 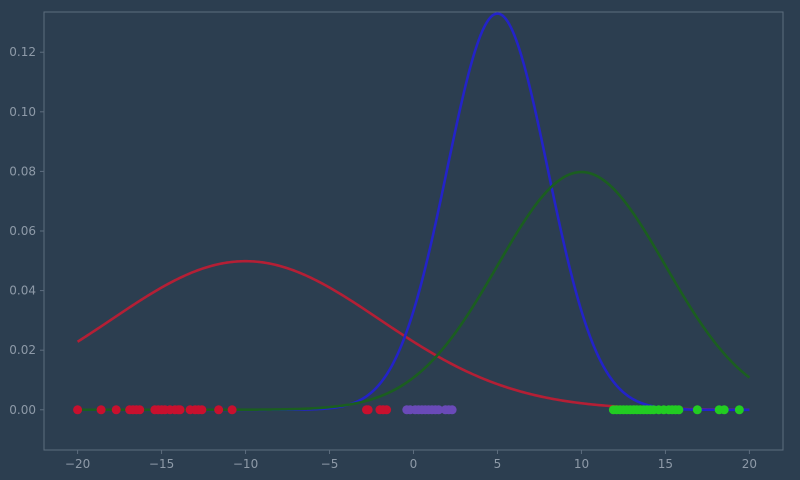 What do you see at coordinates (581, 464) in the screenshot?
I see `x-tick-label: 10` at bounding box center [581, 464].